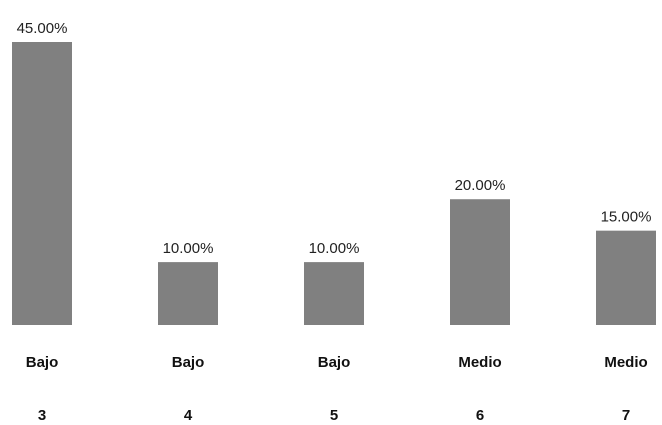 Image resolution: width=662 pixels, height=425 pixels. Describe the element at coordinates (626, 415) in the screenshot. I see `category-score-label: 7` at that location.